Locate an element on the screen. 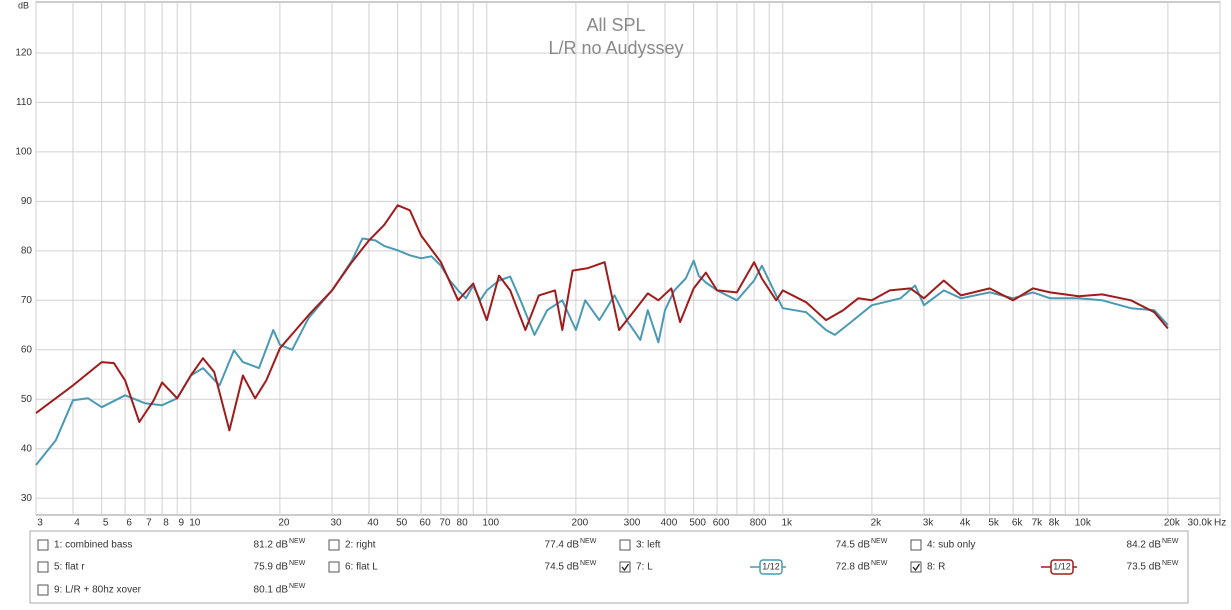  x-tick-label: 1k is located at coordinates (787, 523).